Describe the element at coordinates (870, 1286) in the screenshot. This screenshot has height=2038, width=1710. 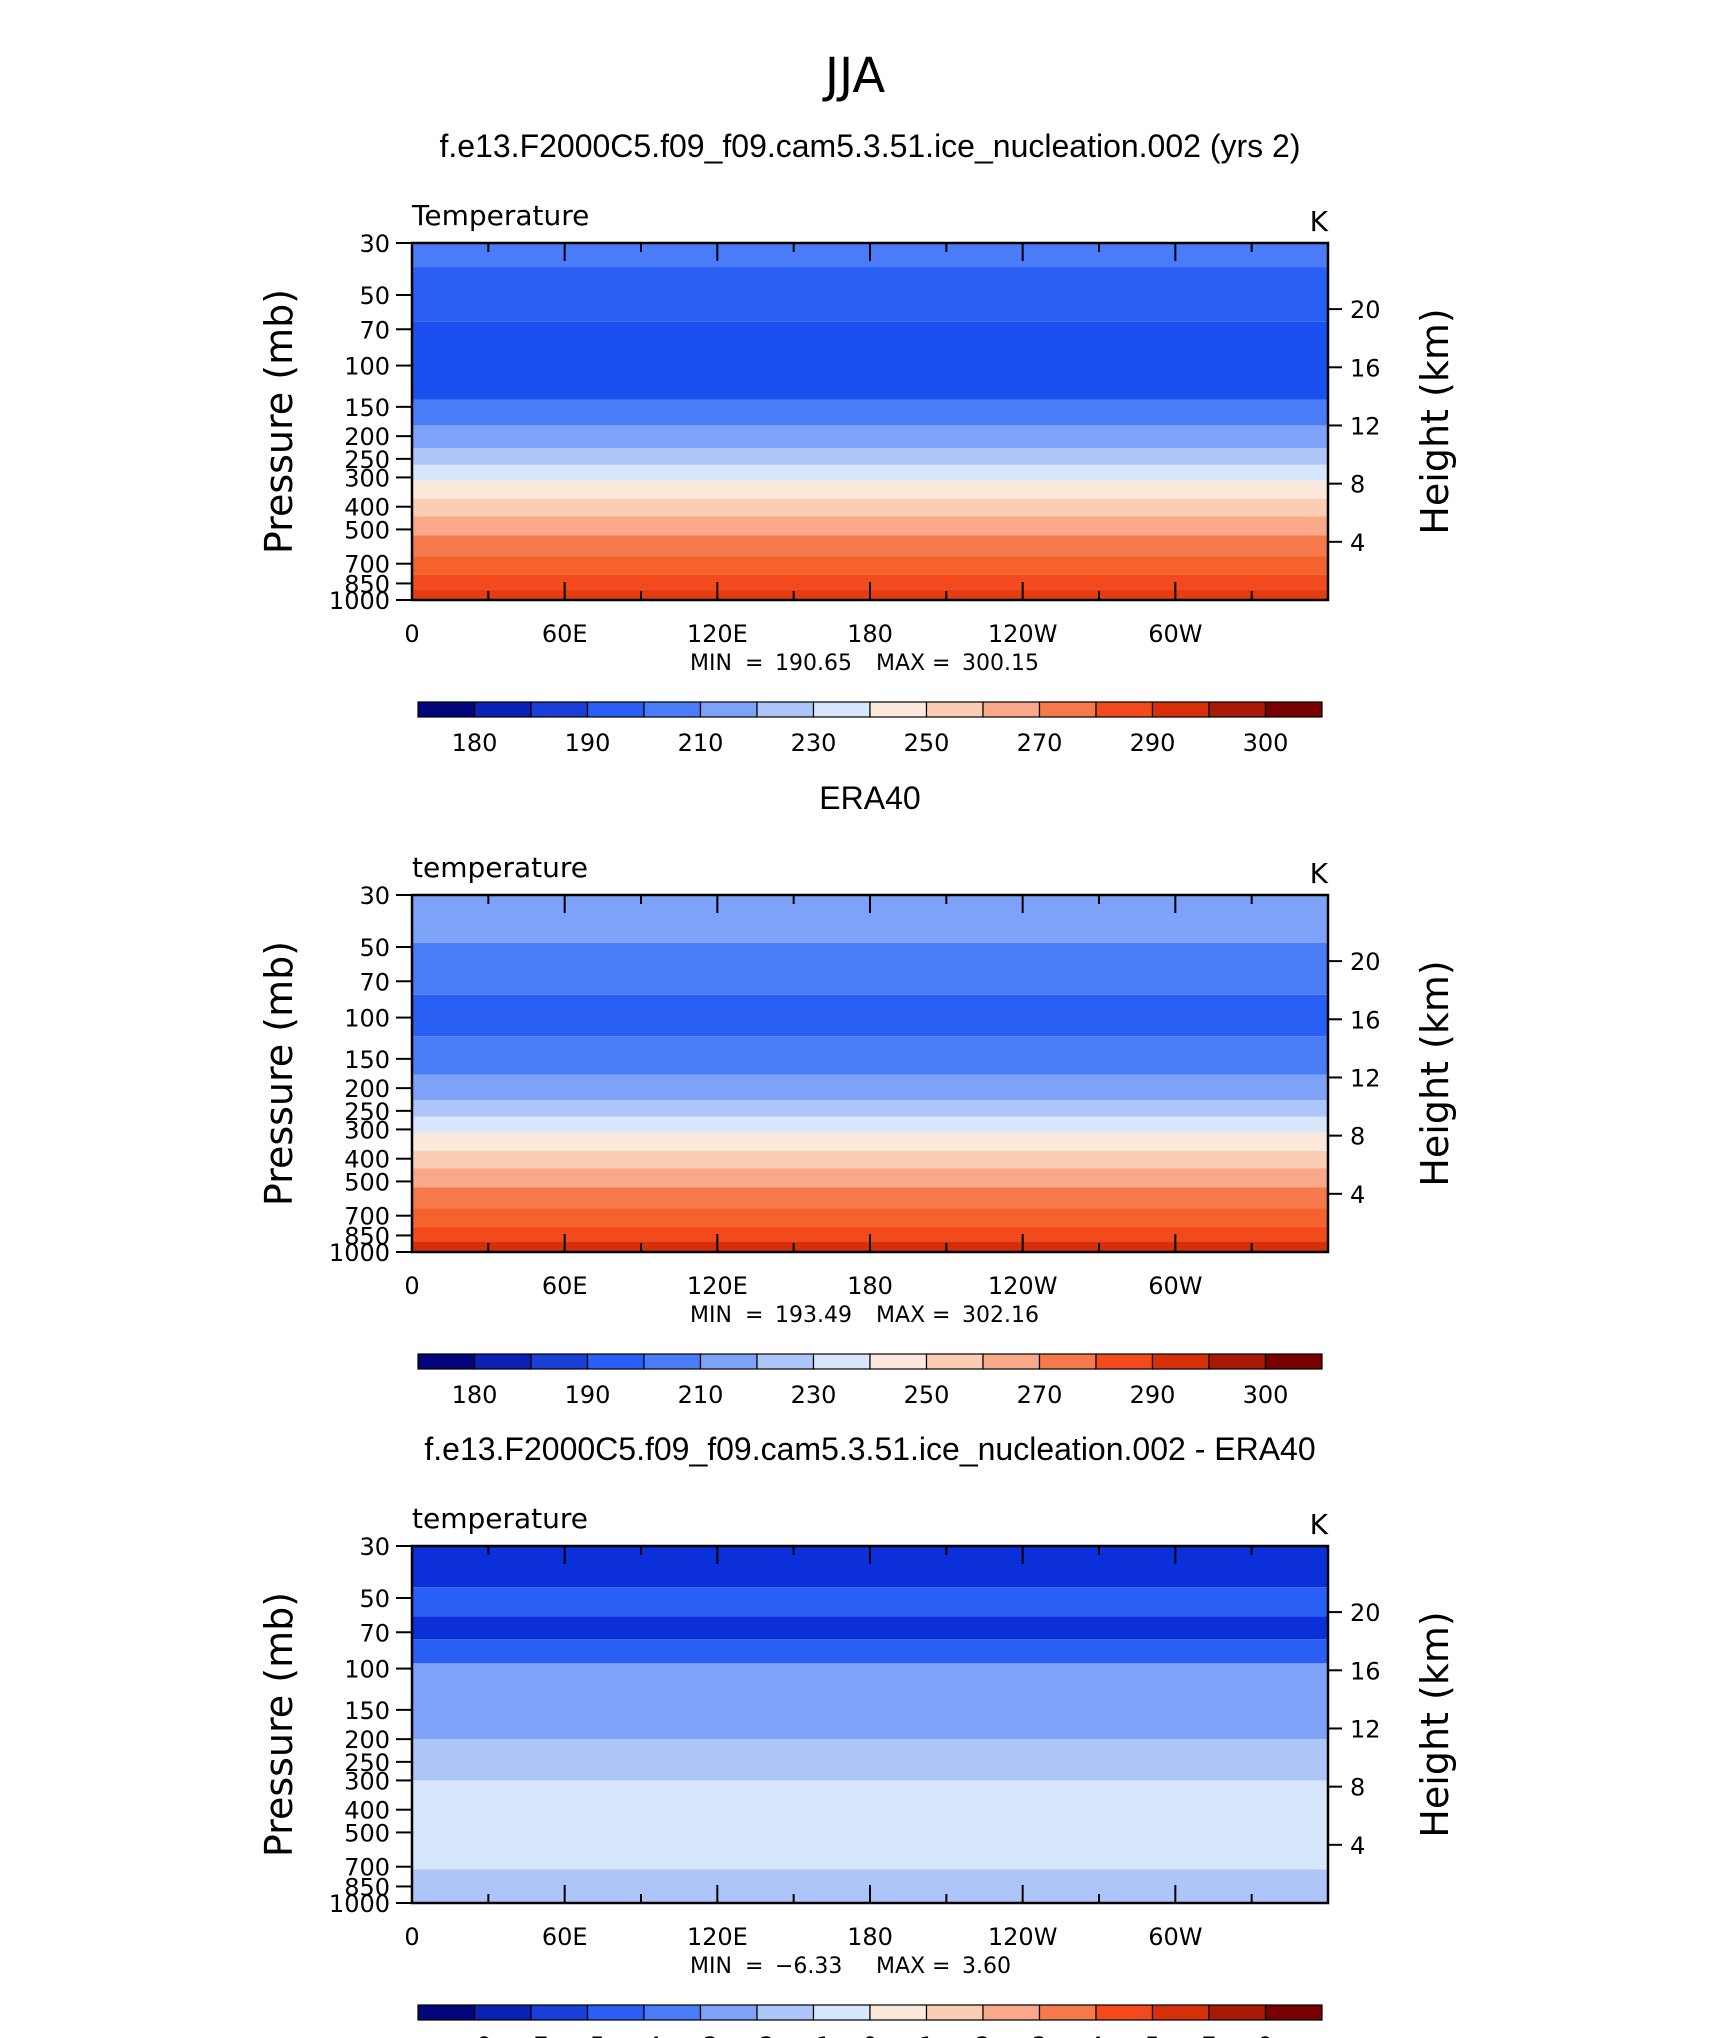
I see `x-tick-label: 180` at that location.